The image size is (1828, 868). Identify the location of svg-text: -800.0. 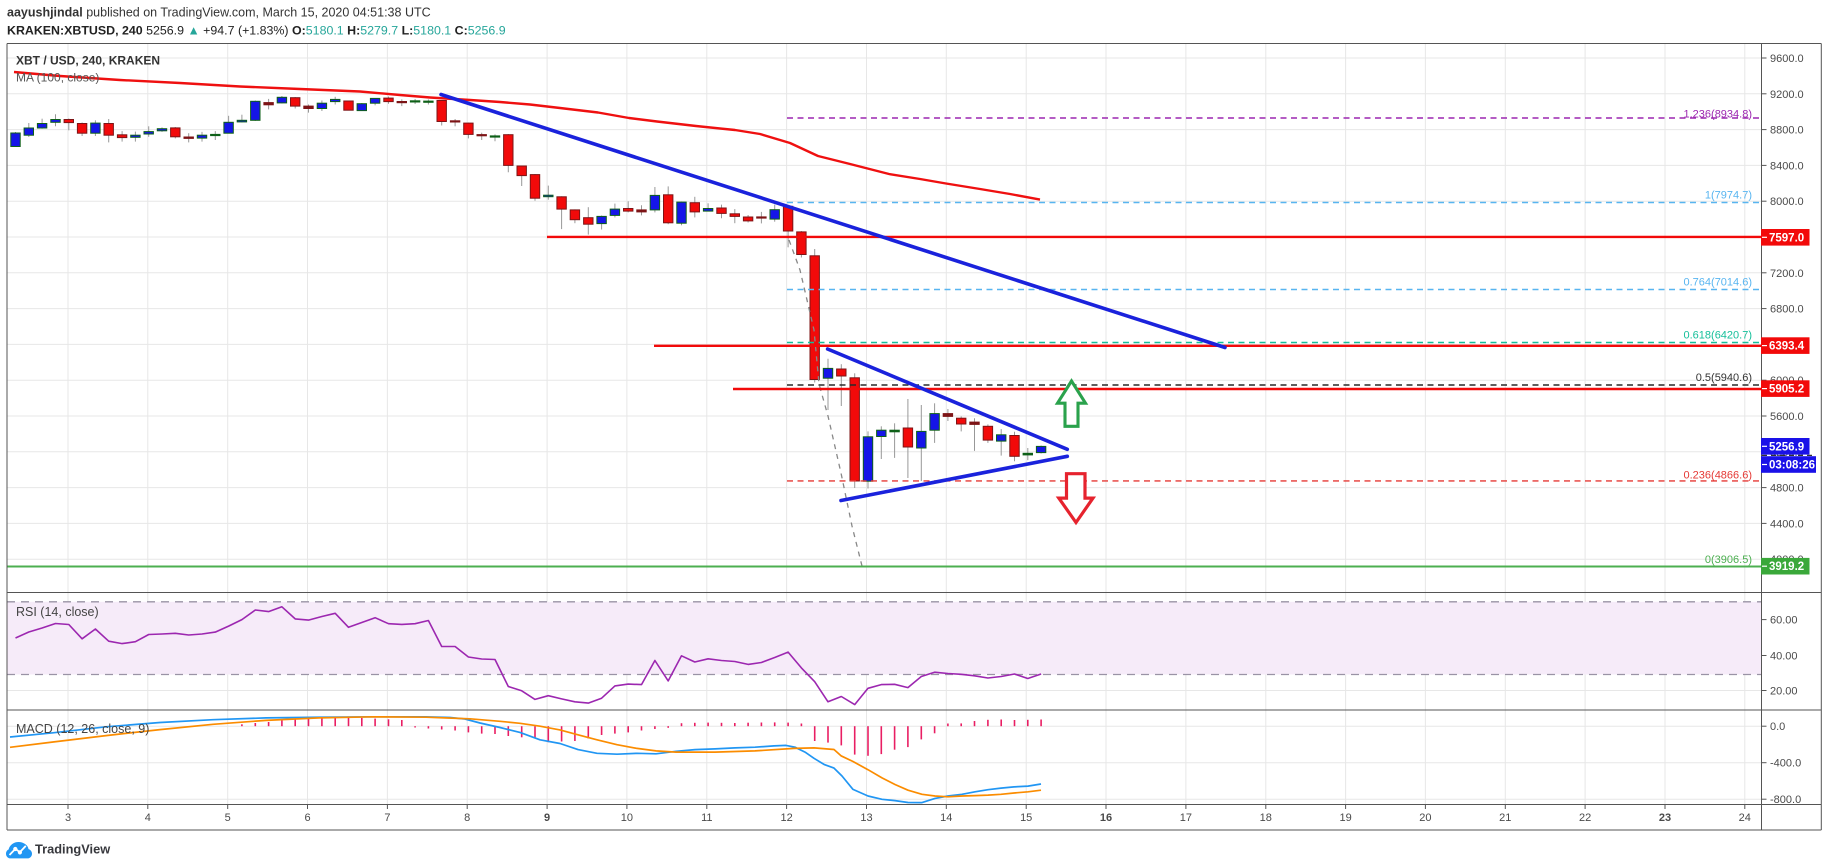
(1785, 800).